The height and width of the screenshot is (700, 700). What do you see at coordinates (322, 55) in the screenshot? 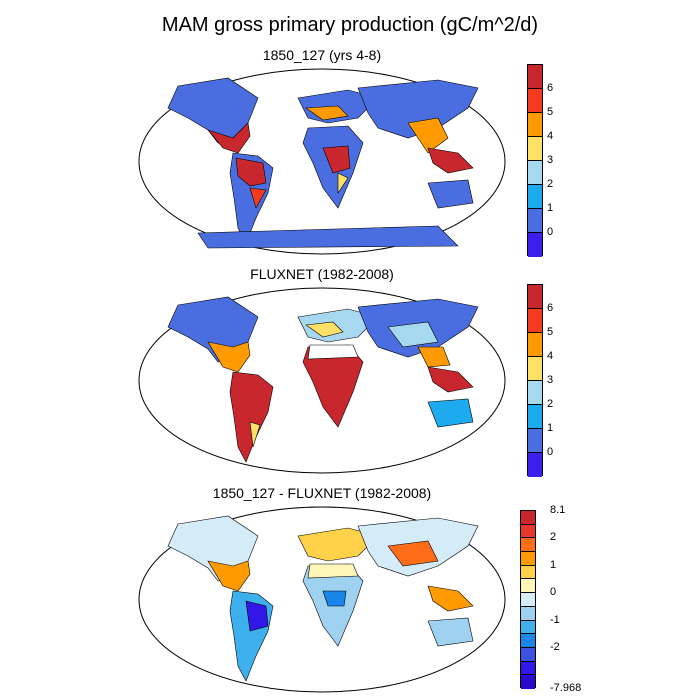
I see `panel-title-model: 1850_127 (yrs 4-8)` at bounding box center [322, 55].